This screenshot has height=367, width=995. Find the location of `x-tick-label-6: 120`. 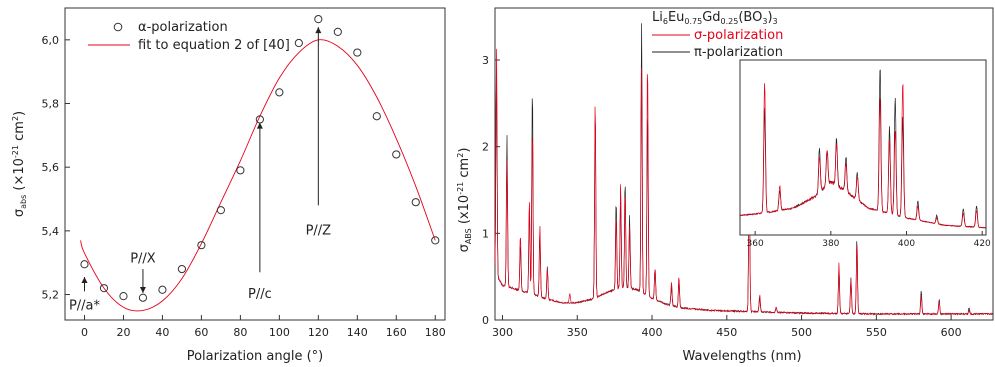

x-tick-label-6: 120 is located at coordinates (318, 332).